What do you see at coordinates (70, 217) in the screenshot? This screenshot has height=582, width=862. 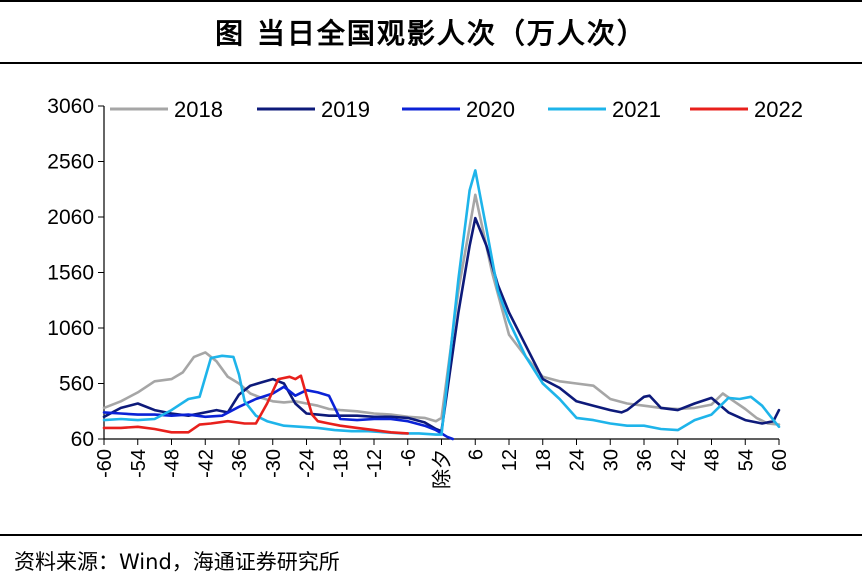 I see `y-tick-label: 2060` at bounding box center [70, 217].